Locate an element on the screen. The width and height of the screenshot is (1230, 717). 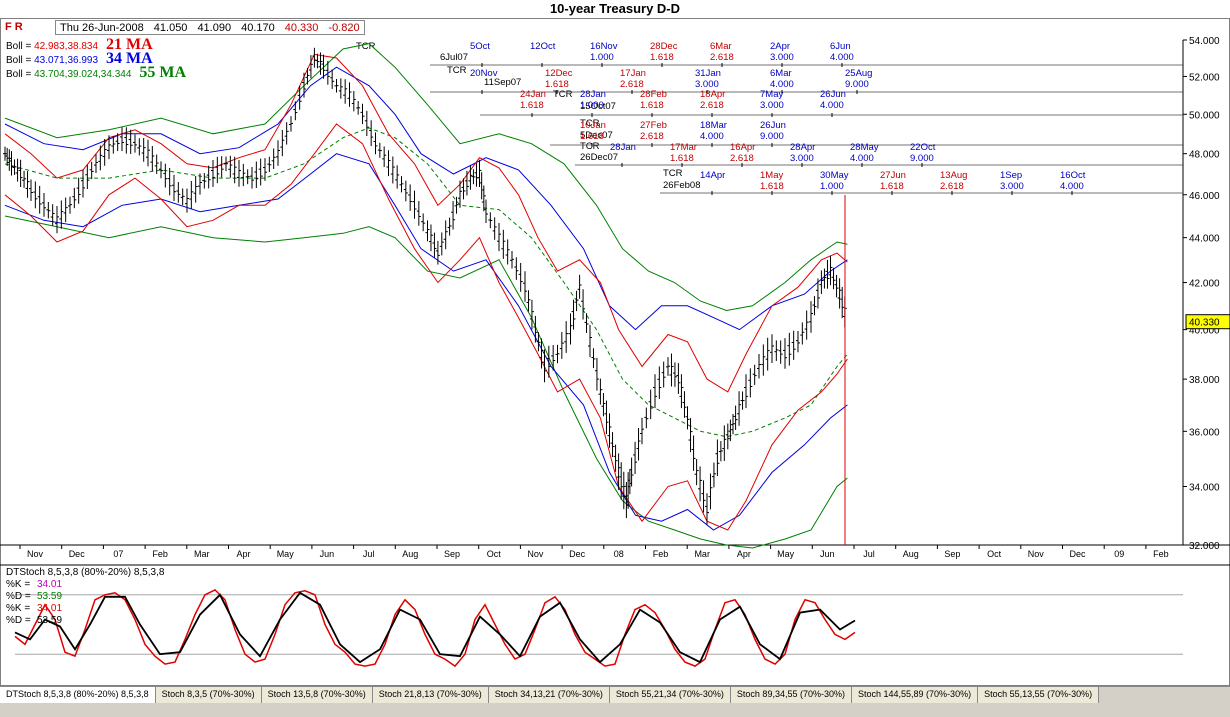
legend-ma-21: 21 MA is located at coordinates (129, 44).